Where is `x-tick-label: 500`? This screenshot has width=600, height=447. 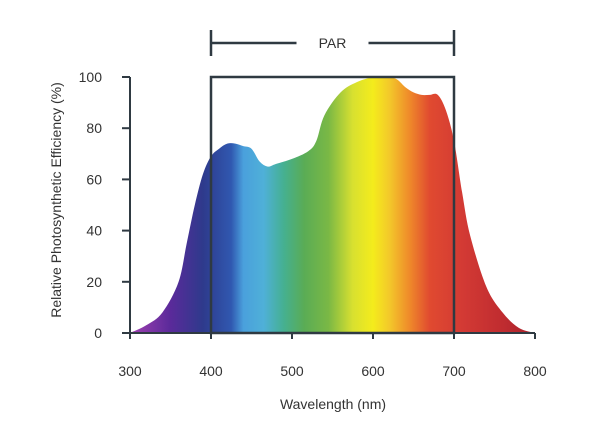 x-tick-label: 500 is located at coordinates (292, 371).